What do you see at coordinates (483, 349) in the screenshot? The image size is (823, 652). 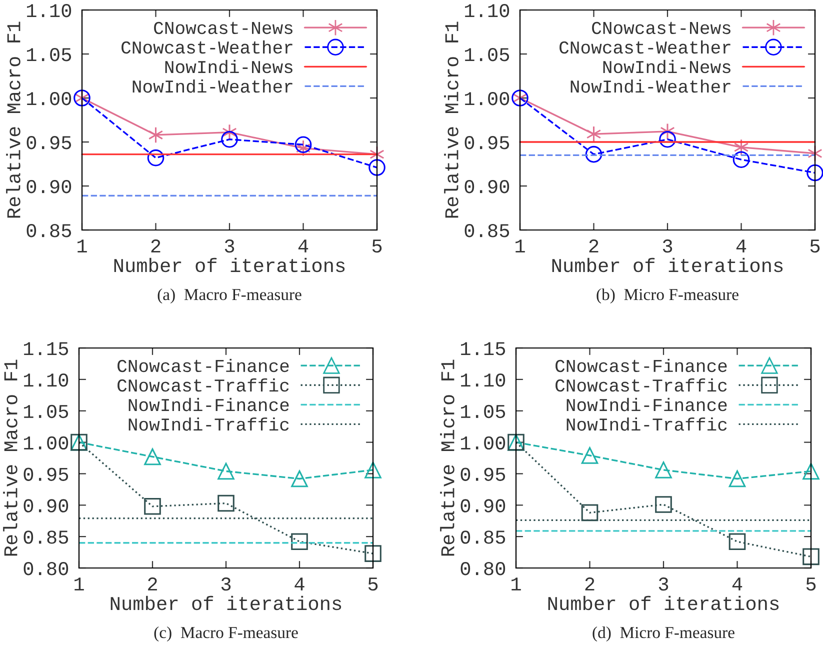 I see `y-tick-label: 1.15` at bounding box center [483, 349].